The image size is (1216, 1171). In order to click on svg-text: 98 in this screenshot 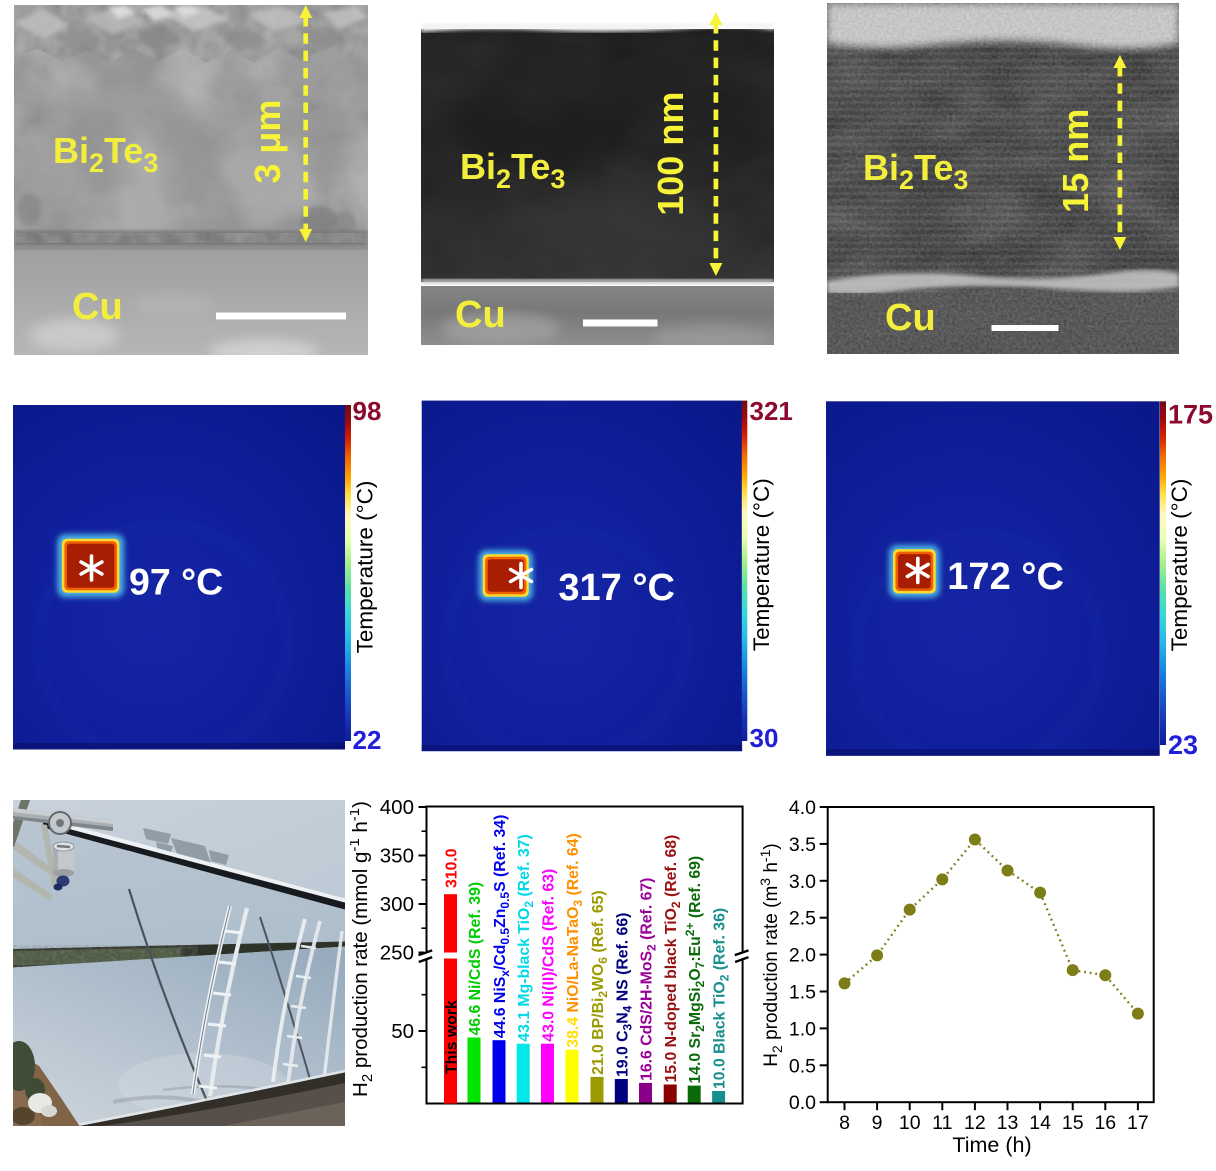, I will do `click(367, 412)`.